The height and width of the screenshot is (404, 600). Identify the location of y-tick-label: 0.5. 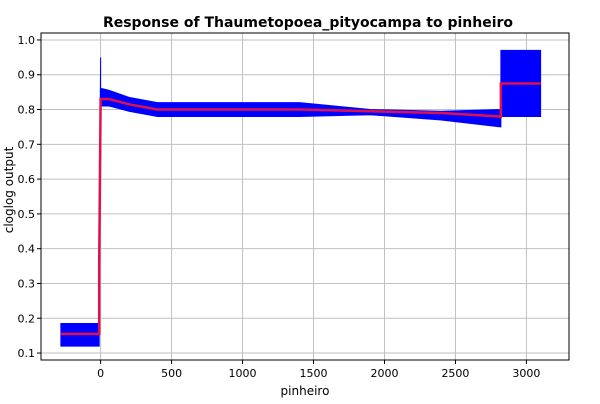
(27, 214).